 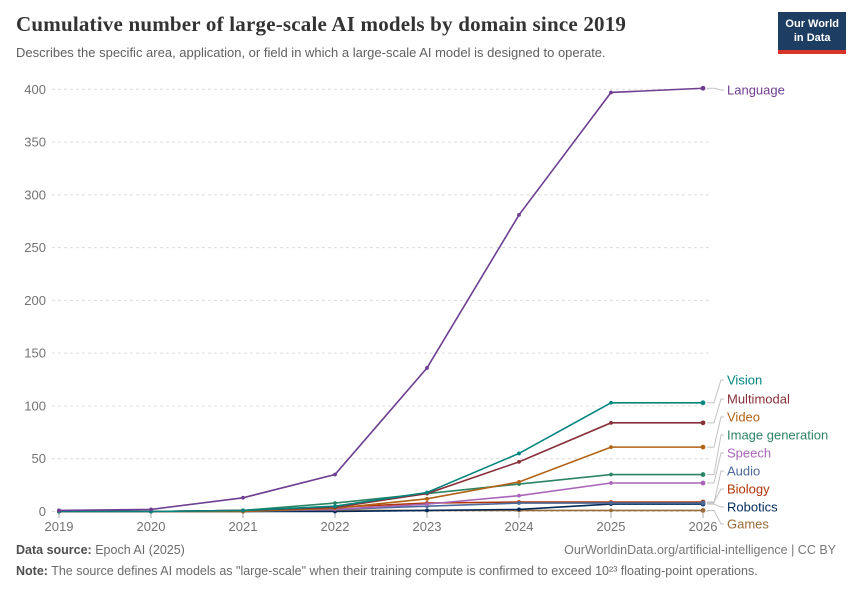 What do you see at coordinates (777, 435) in the screenshot?
I see `series-label-text: Image generation` at bounding box center [777, 435].